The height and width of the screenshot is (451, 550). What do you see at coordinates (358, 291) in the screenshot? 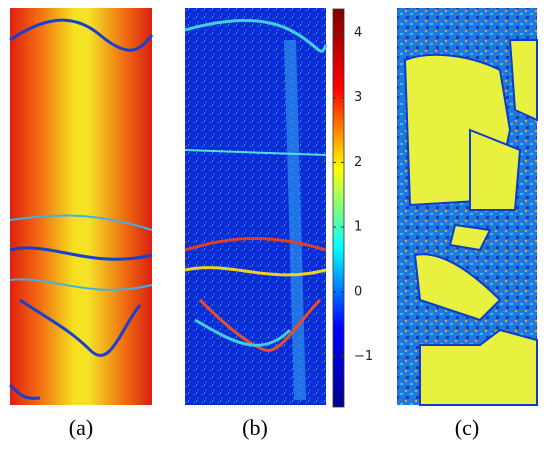
I see `tick-label: 0` at bounding box center [358, 291].